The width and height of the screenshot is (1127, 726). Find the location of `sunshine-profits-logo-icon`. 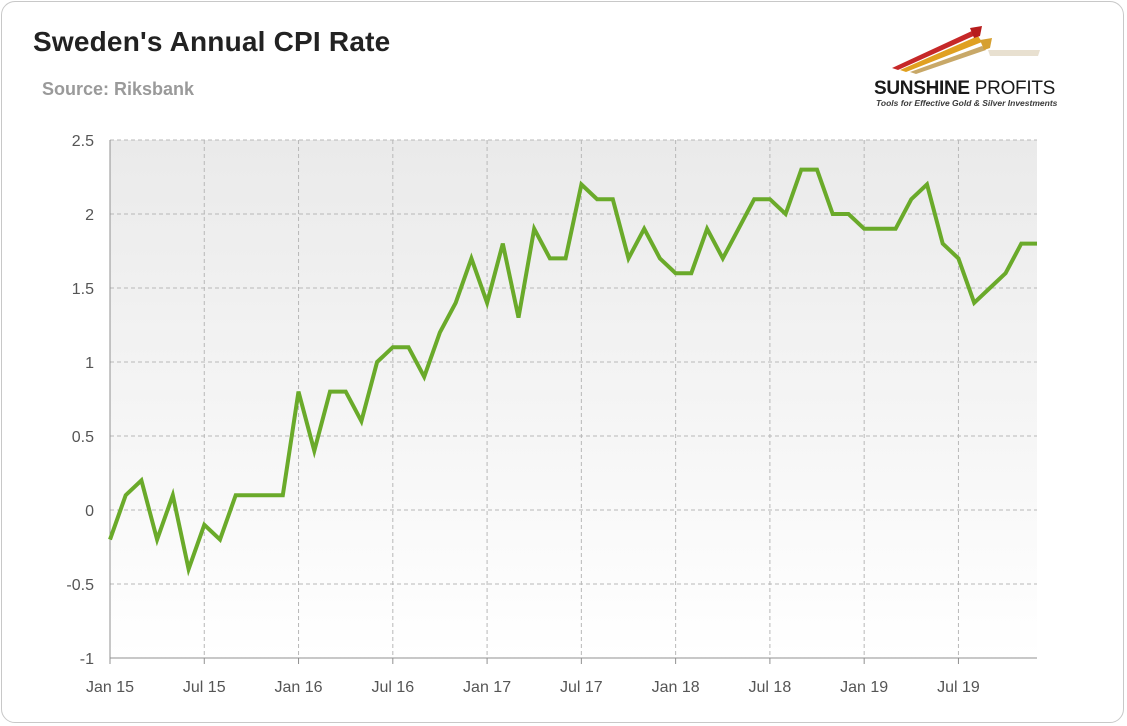

sunshine-profits-logo-icon is located at coordinates (966, 50).